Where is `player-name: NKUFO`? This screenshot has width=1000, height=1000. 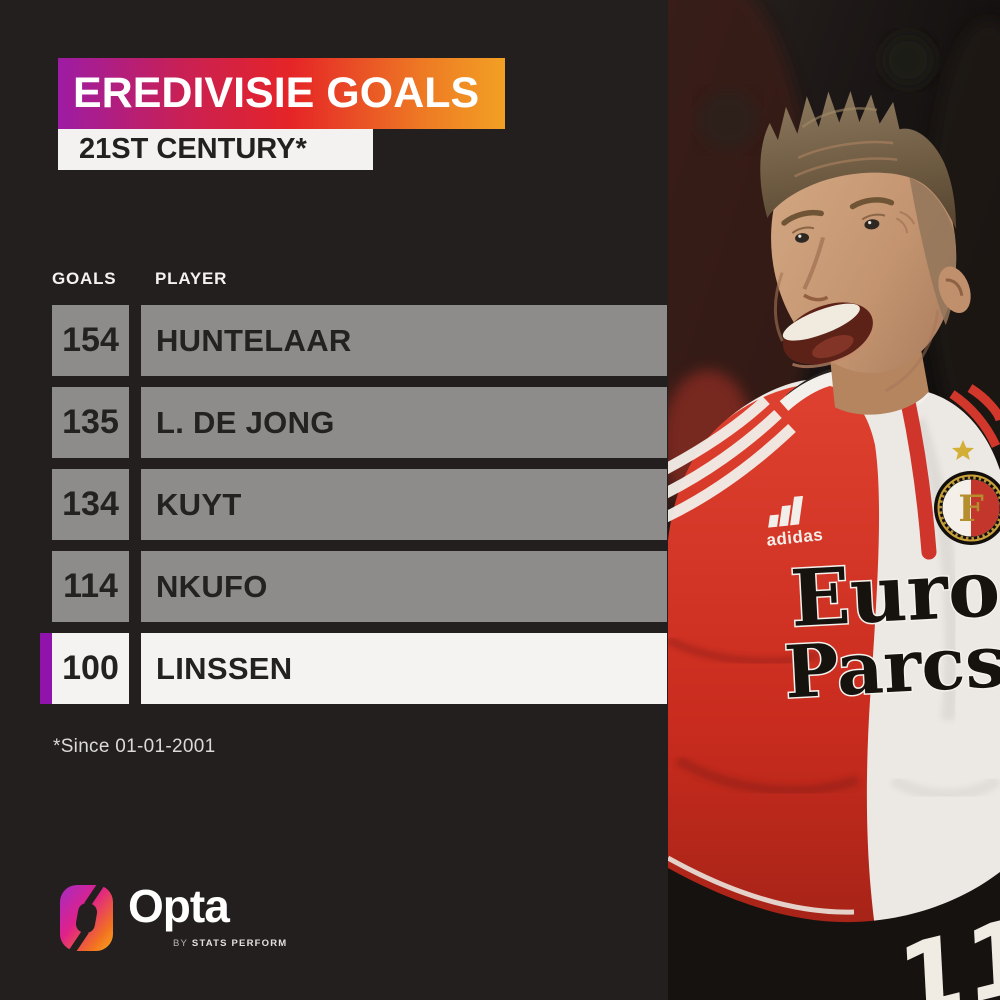
player-name: NKUFO is located at coordinates (404, 586).